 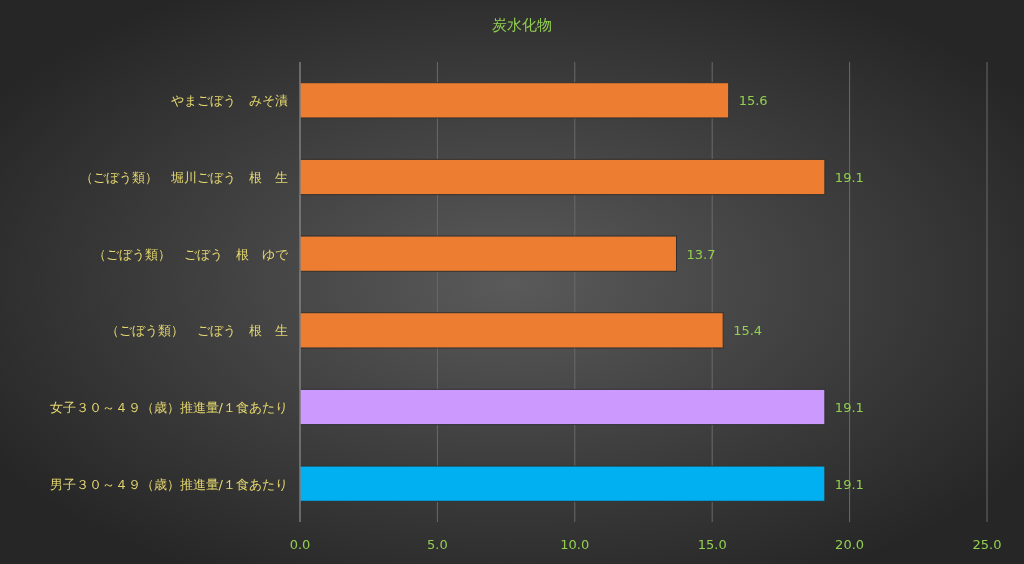 What do you see at coordinates (850, 544) in the screenshot?
I see `x-tick-label: 20.0` at bounding box center [850, 544].